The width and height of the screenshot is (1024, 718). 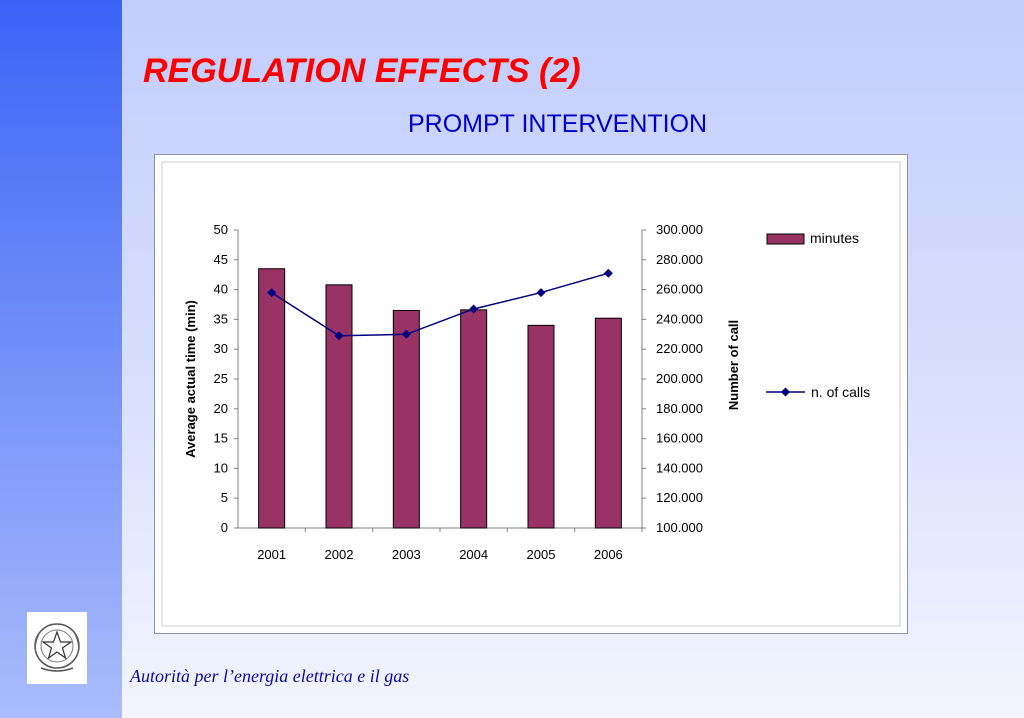 What do you see at coordinates (679, 289) in the screenshot?
I see `y2-tick-label: 260.000` at bounding box center [679, 289].